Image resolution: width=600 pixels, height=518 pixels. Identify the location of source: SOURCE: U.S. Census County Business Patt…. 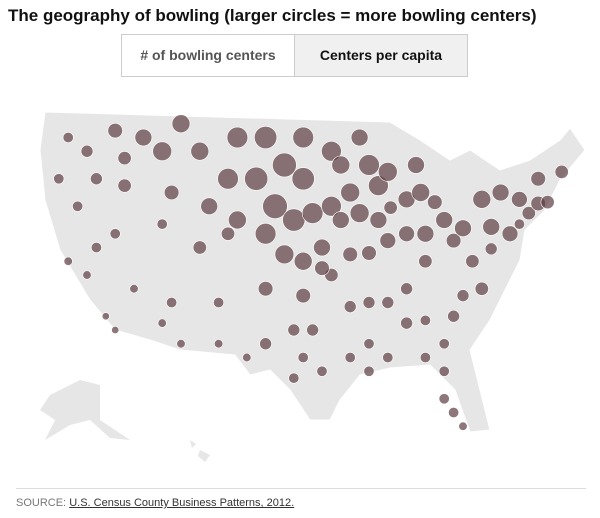
(301, 498).